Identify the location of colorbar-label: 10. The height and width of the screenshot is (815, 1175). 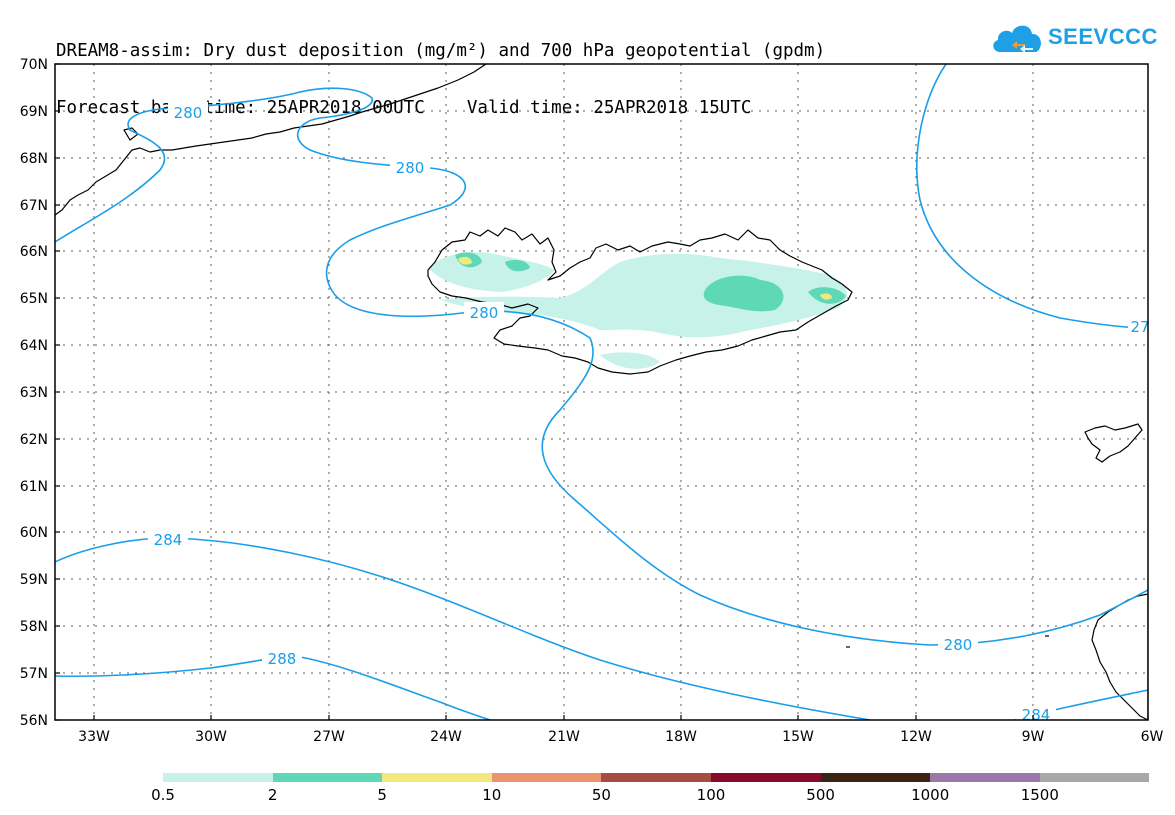
(492, 795).